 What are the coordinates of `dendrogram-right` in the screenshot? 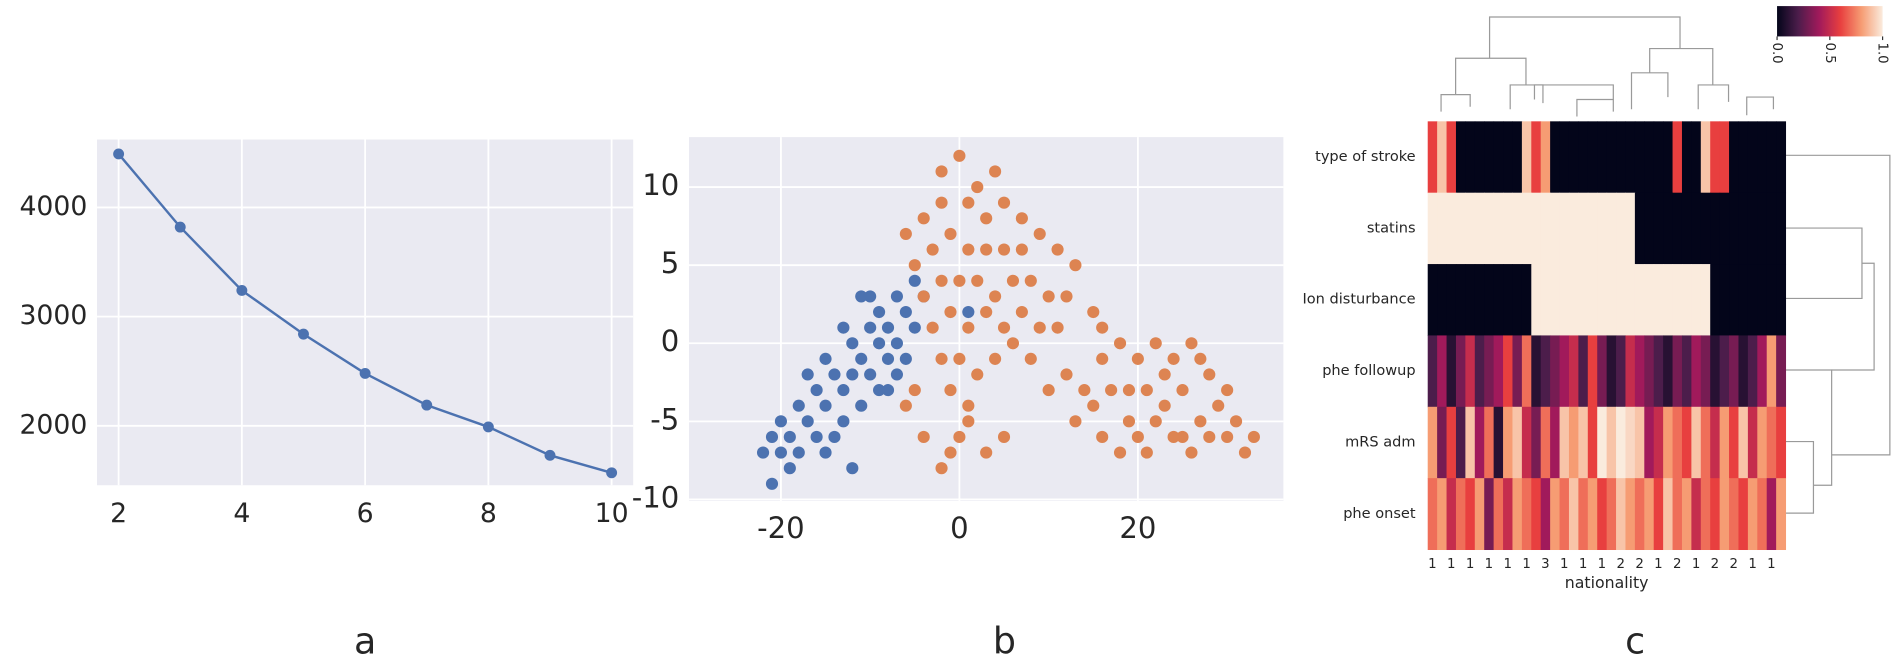 It's located at (1838, 334).